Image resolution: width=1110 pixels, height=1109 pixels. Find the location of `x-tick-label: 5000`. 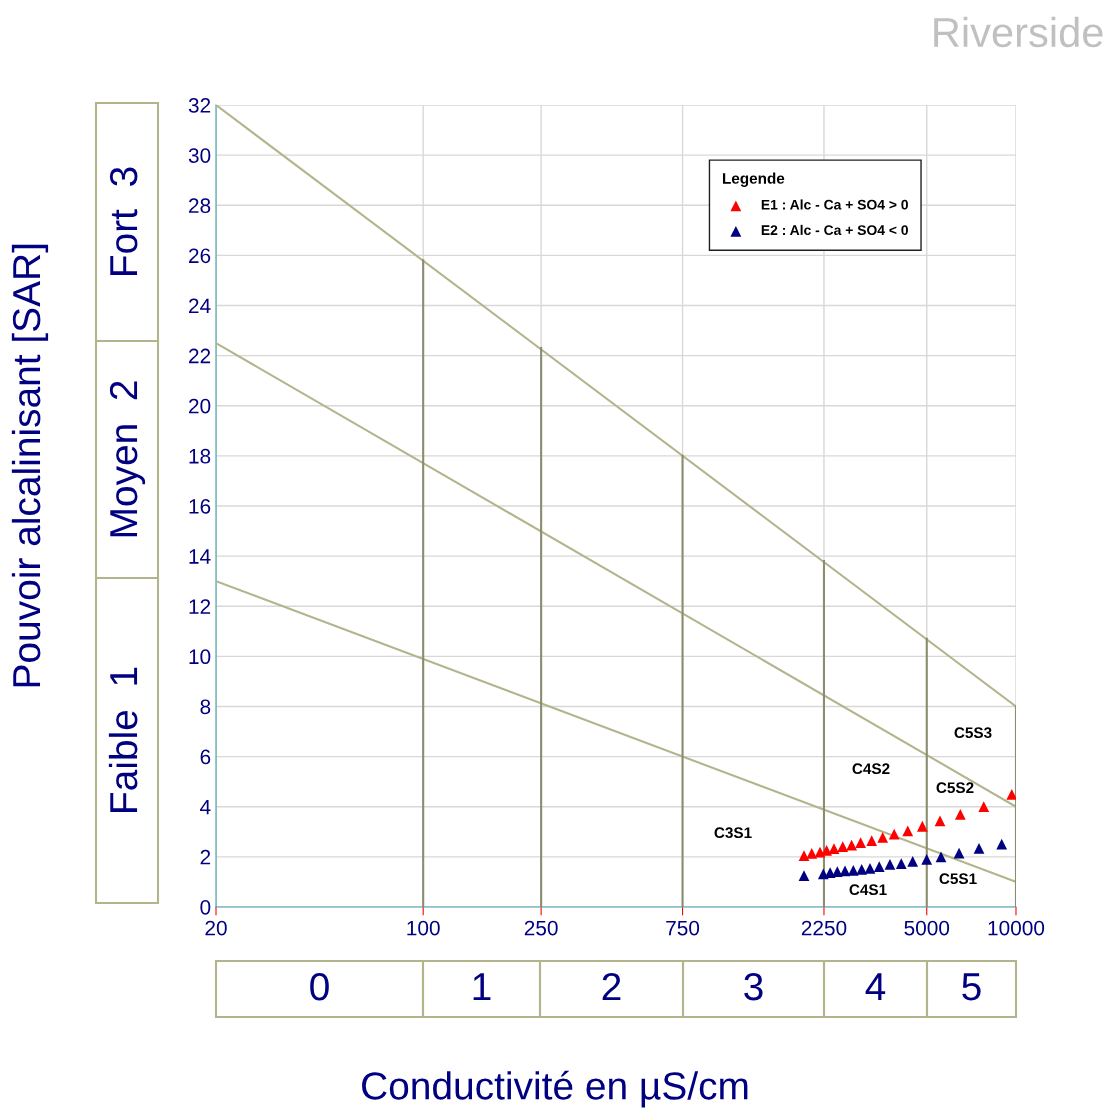

x-tick-label: 5000 is located at coordinates (927, 928).